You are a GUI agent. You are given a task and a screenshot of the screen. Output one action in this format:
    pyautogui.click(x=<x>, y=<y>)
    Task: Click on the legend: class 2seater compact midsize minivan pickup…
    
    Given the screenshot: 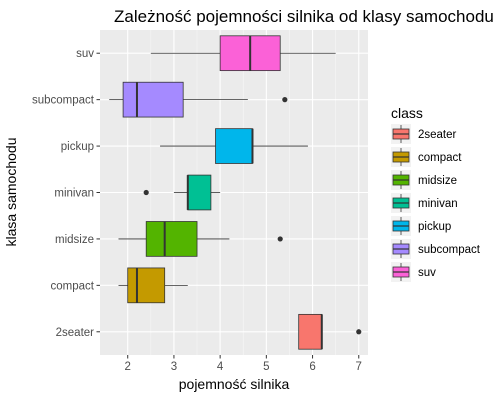 What is the action you would take?
    pyautogui.click(x=436, y=193)
    